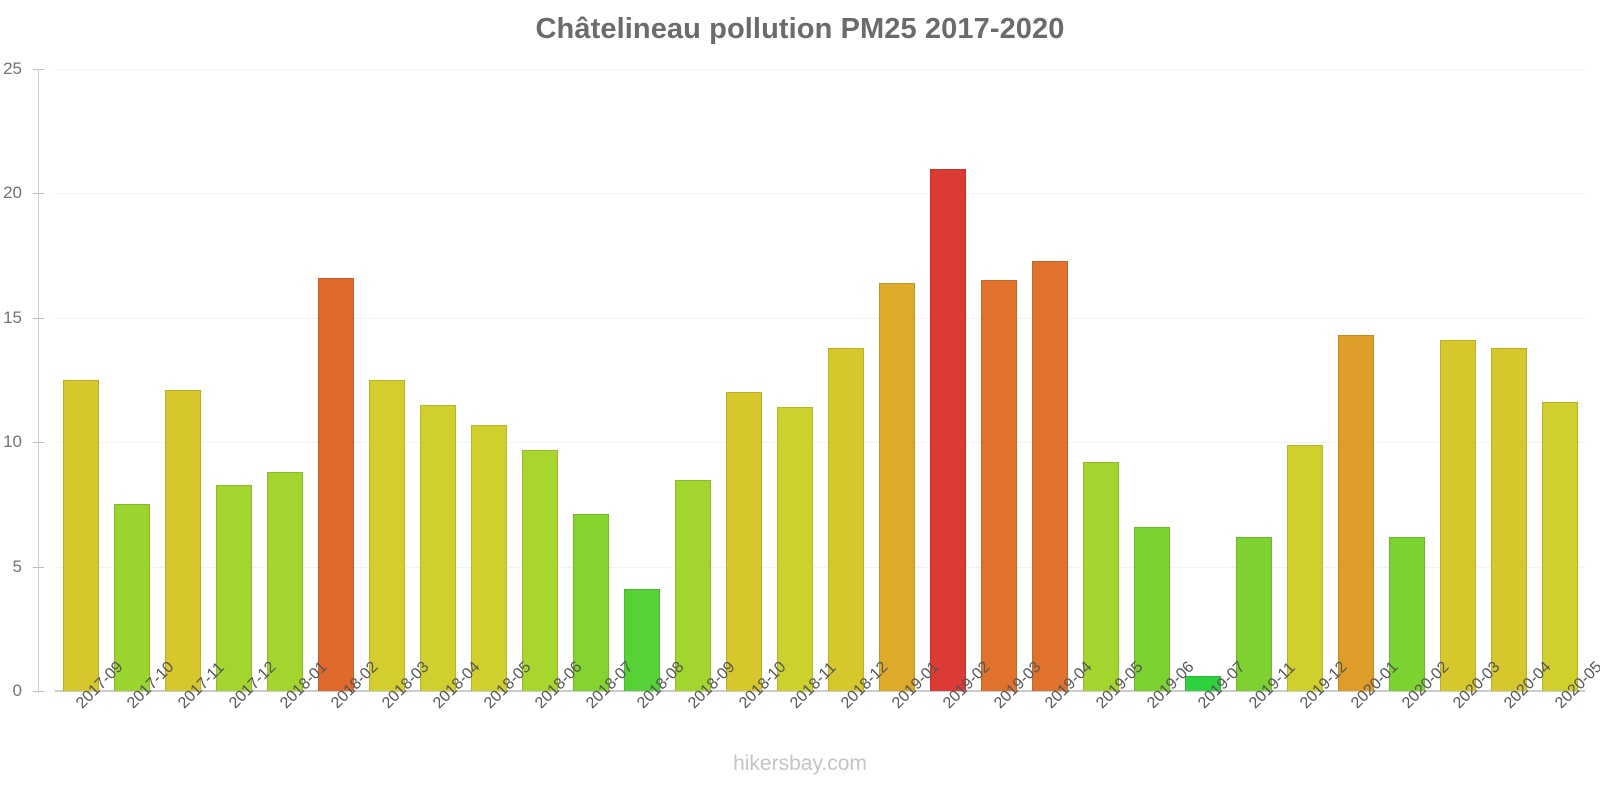 The width and height of the screenshot is (1600, 800). Describe the element at coordinates (38, 381) in the screenshot. I see `y-axis-line` at that location.